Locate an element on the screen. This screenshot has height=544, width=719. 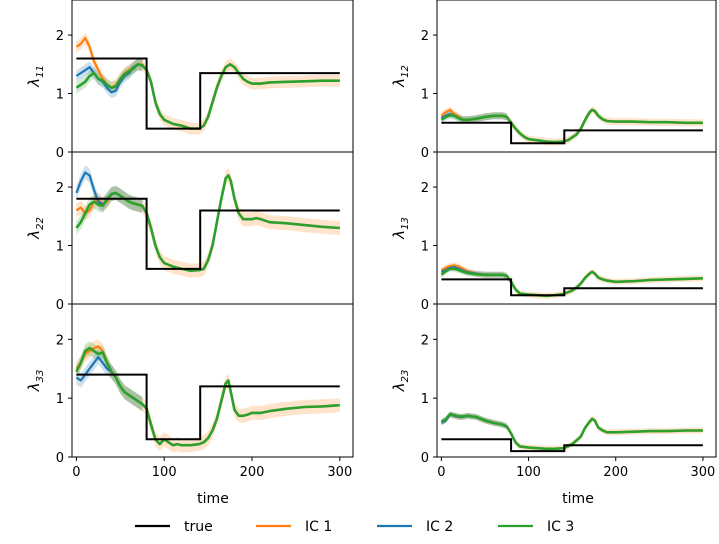
y-axis-label-l22: λ22 is located at coordinates (35, 228).